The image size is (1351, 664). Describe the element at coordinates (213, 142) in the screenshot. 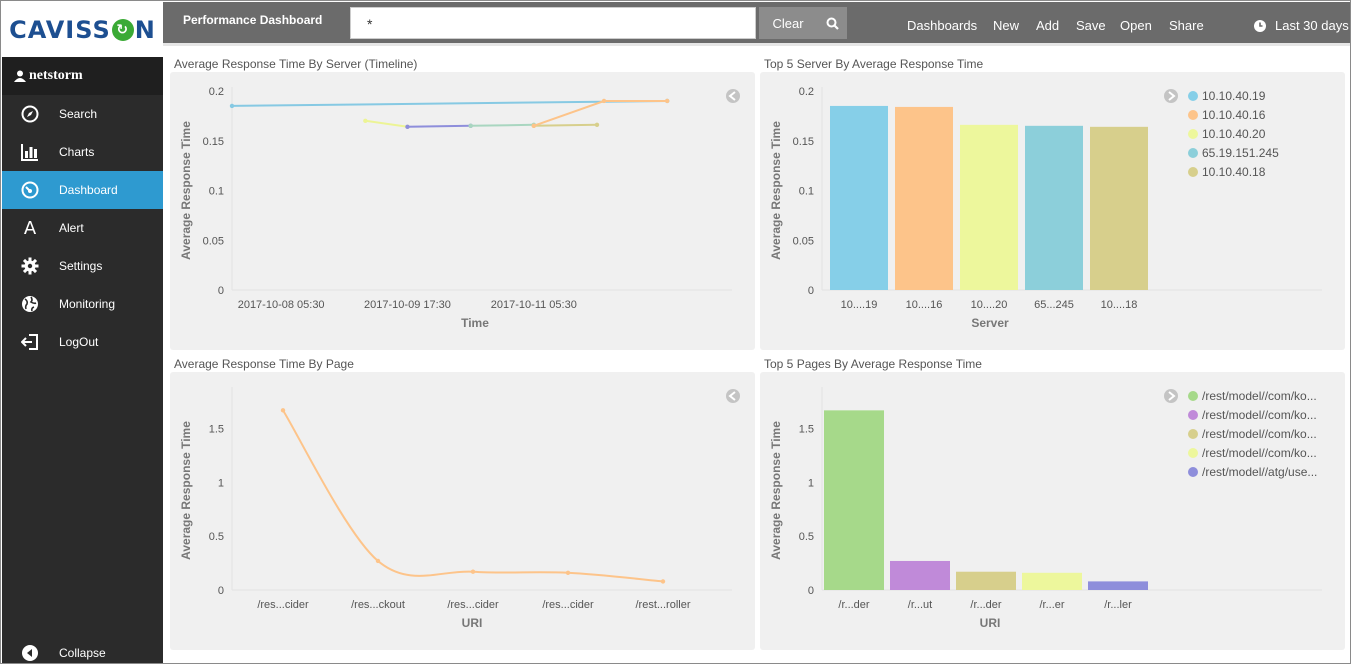

I see `y-tick-label: 0.15` at that location.